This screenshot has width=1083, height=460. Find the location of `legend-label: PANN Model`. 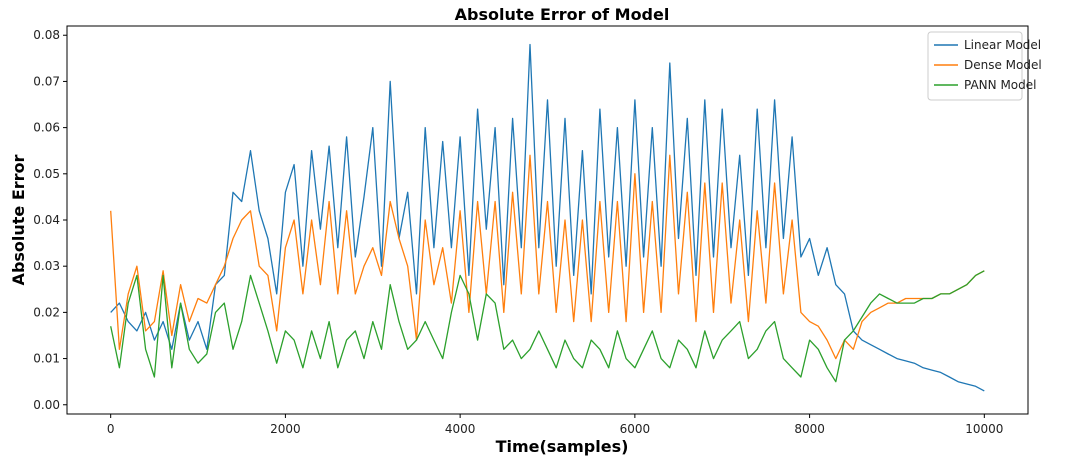

legend-label: PANN Model is located at coordinates (1000, 85).